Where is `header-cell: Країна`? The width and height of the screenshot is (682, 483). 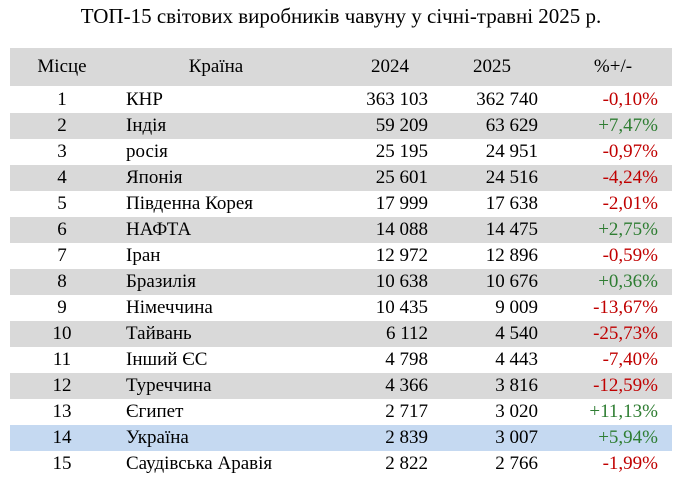 header-cell: Країна is located at coordinates (216, 66).